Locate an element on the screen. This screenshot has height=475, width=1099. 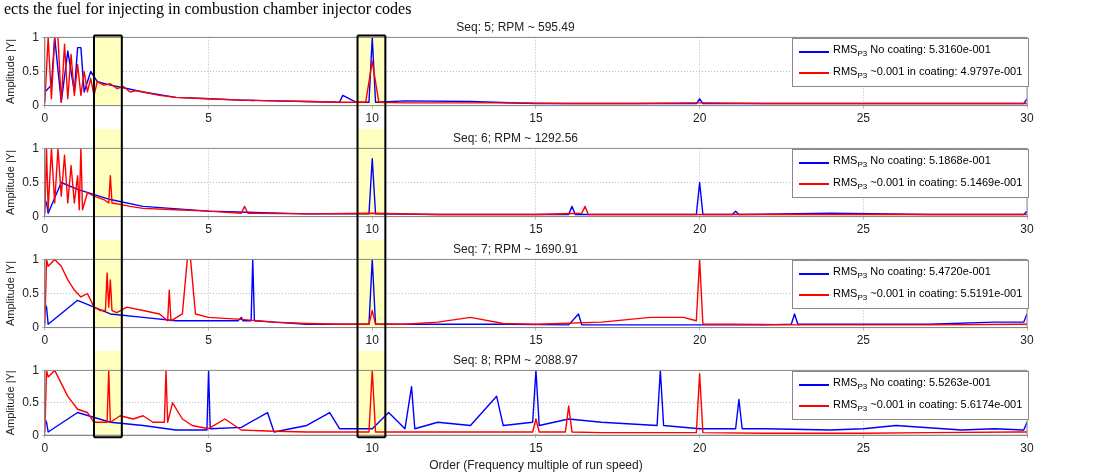
legend-label: RMS$_{P3}$ ~0.001 in coating: 5.6174e-001 is located at coordinates (928, 405).